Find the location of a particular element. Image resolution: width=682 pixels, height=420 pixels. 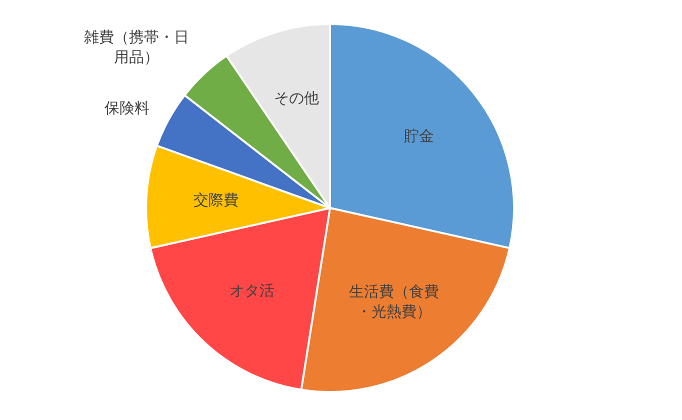

slice-label: 保険料 is located at coordinates (127, 108).